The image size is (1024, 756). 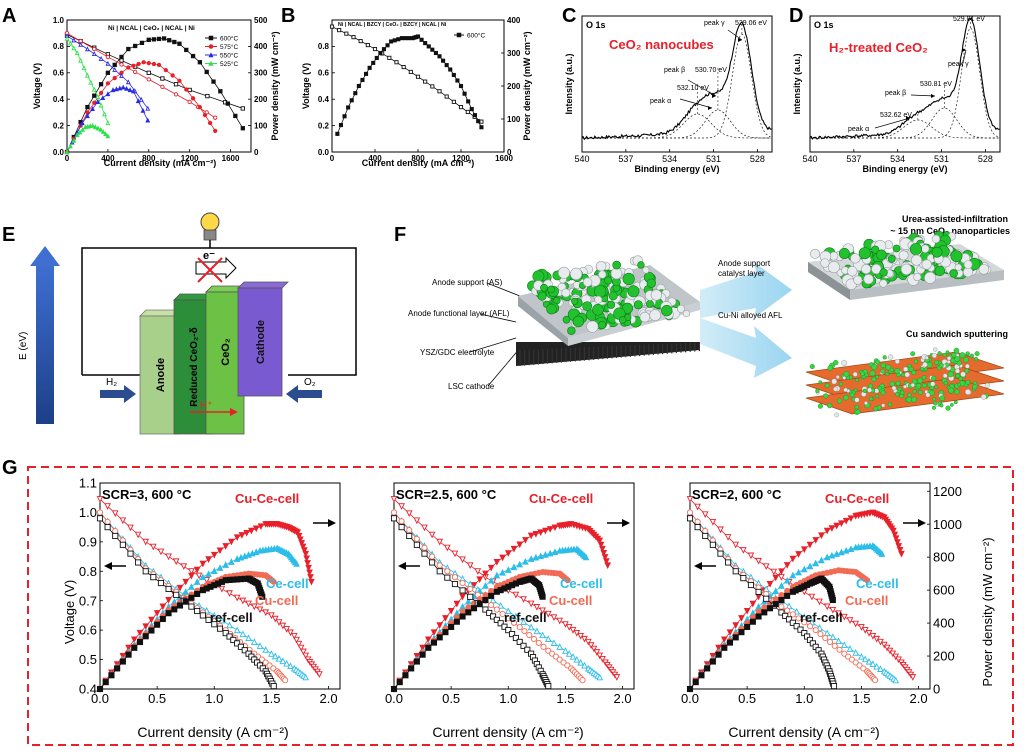 I want to click on cell-label: Ce-cell, so click(x=877, y=583).